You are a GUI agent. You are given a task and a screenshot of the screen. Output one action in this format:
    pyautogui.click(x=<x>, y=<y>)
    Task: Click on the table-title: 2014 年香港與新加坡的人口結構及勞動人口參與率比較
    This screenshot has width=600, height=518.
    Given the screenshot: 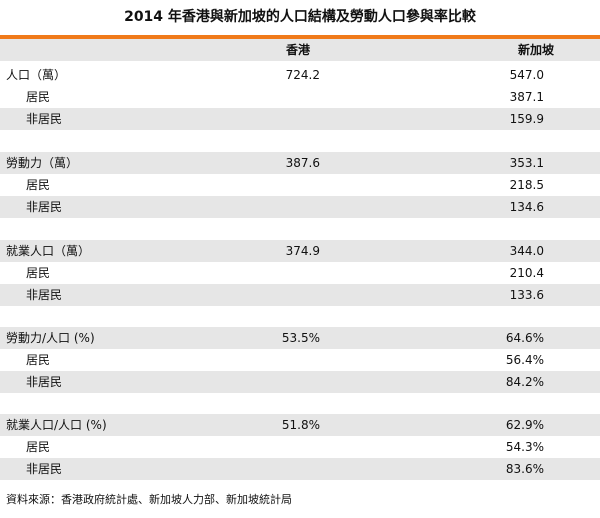 What is the action you would take?
    pyautogui.click(x=300, y=17)
    